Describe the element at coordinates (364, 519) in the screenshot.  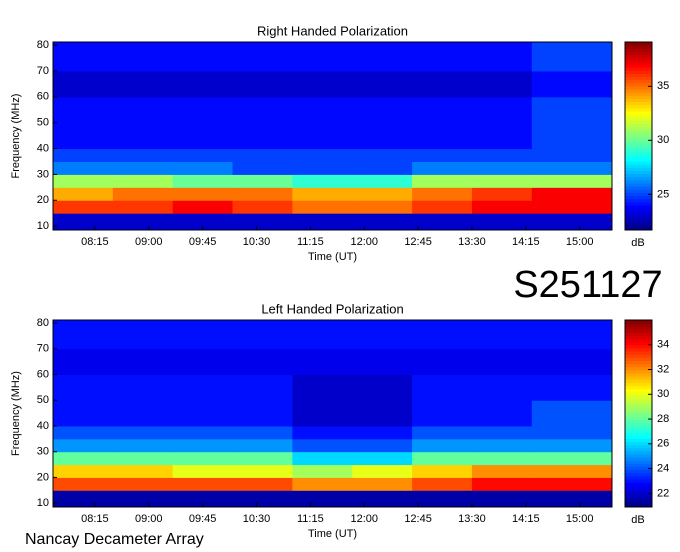
I see `x-tick-label: 12:00` at that location.